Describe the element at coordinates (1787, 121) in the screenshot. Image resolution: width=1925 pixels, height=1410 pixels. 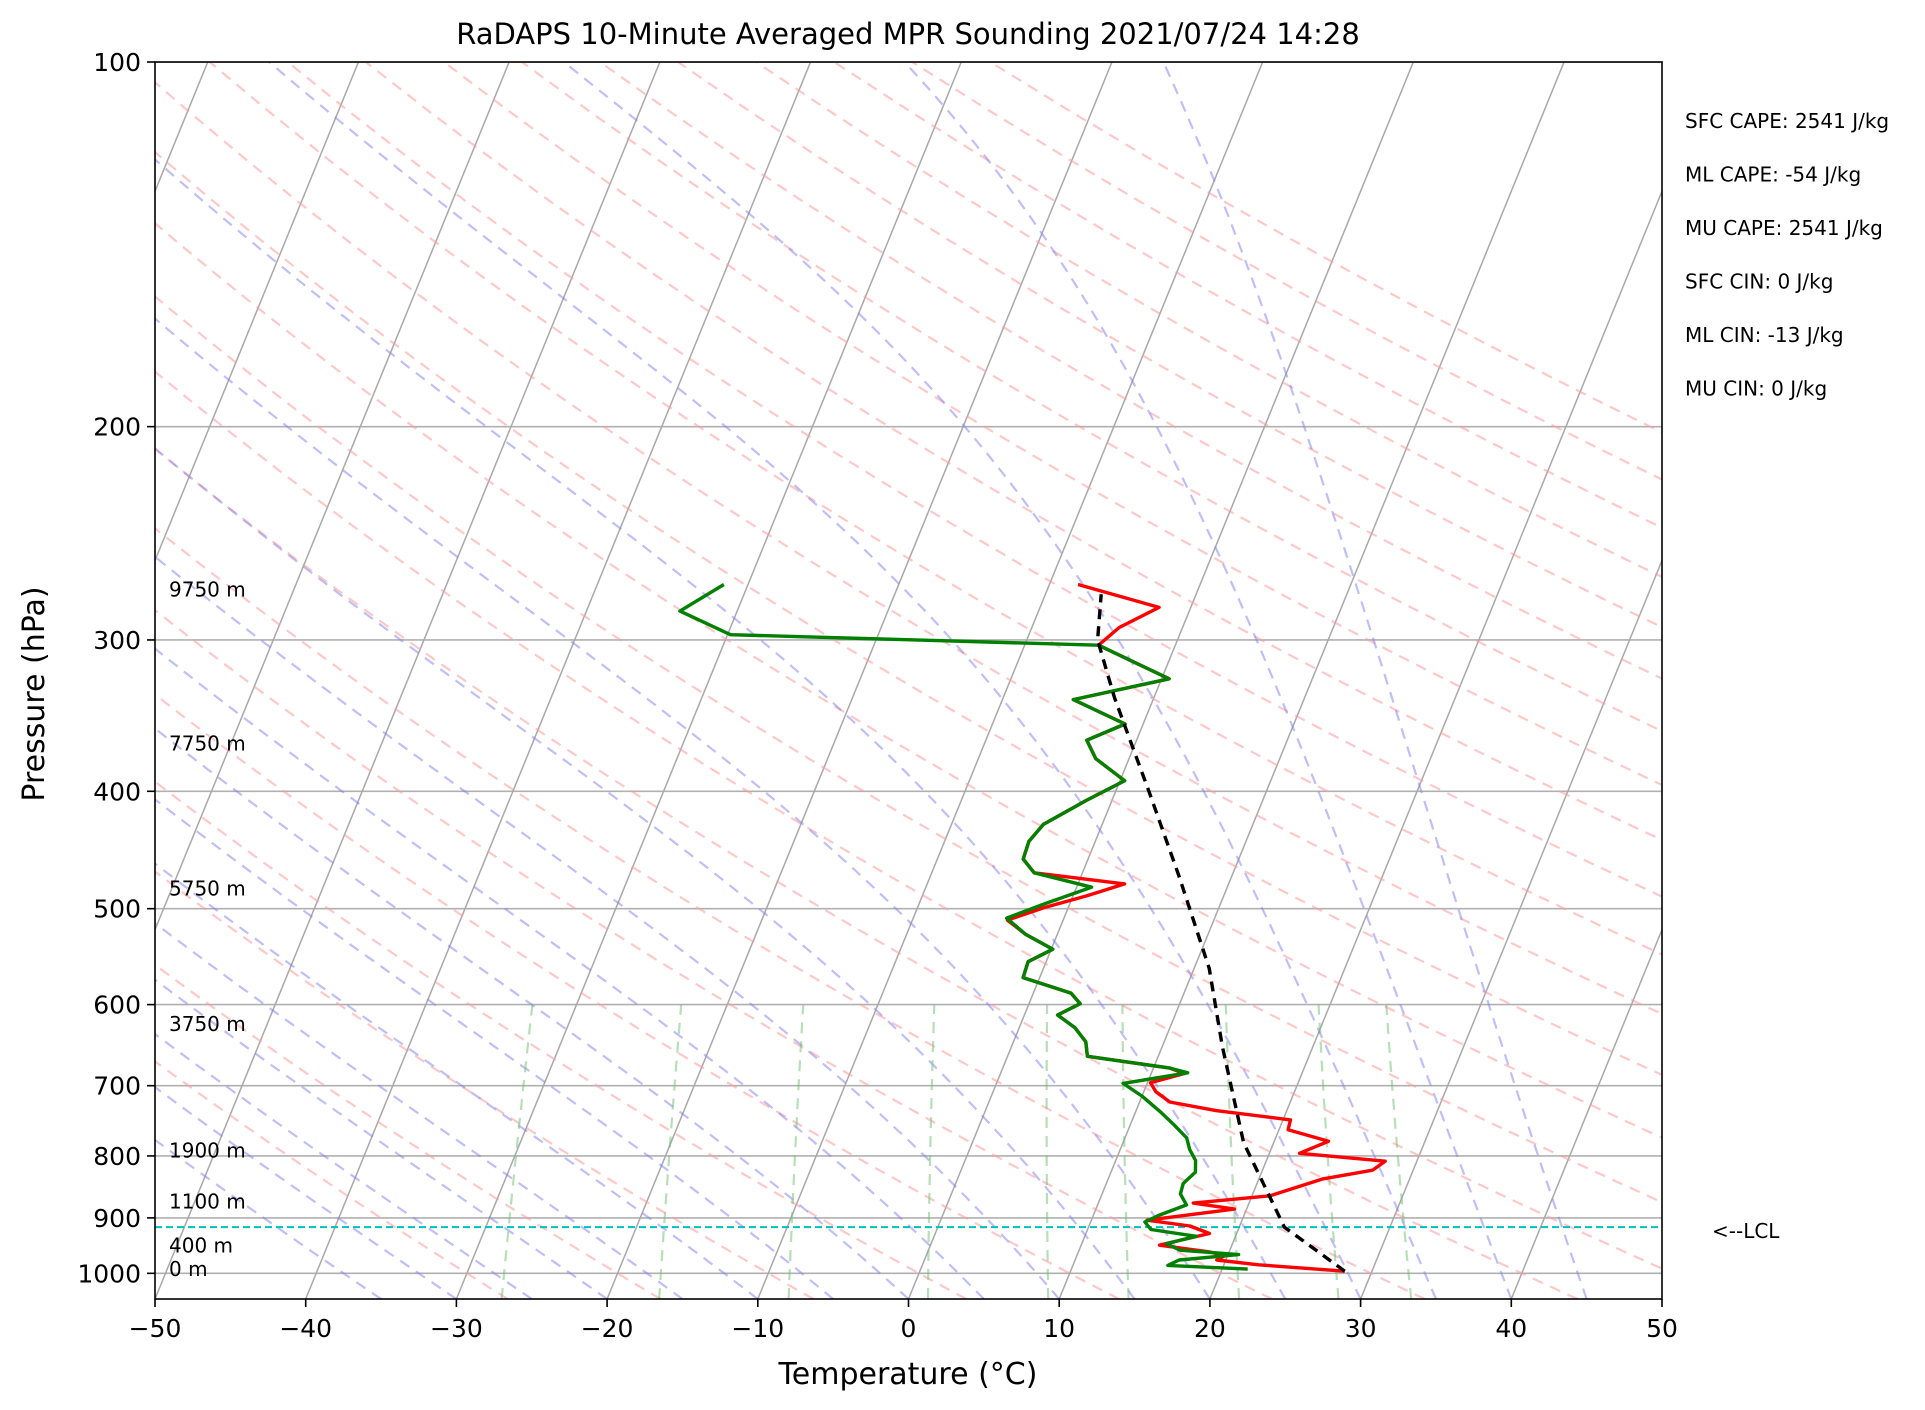
I see `stability-index-text: SFC CAPE: 2541 J/kg` at that location.